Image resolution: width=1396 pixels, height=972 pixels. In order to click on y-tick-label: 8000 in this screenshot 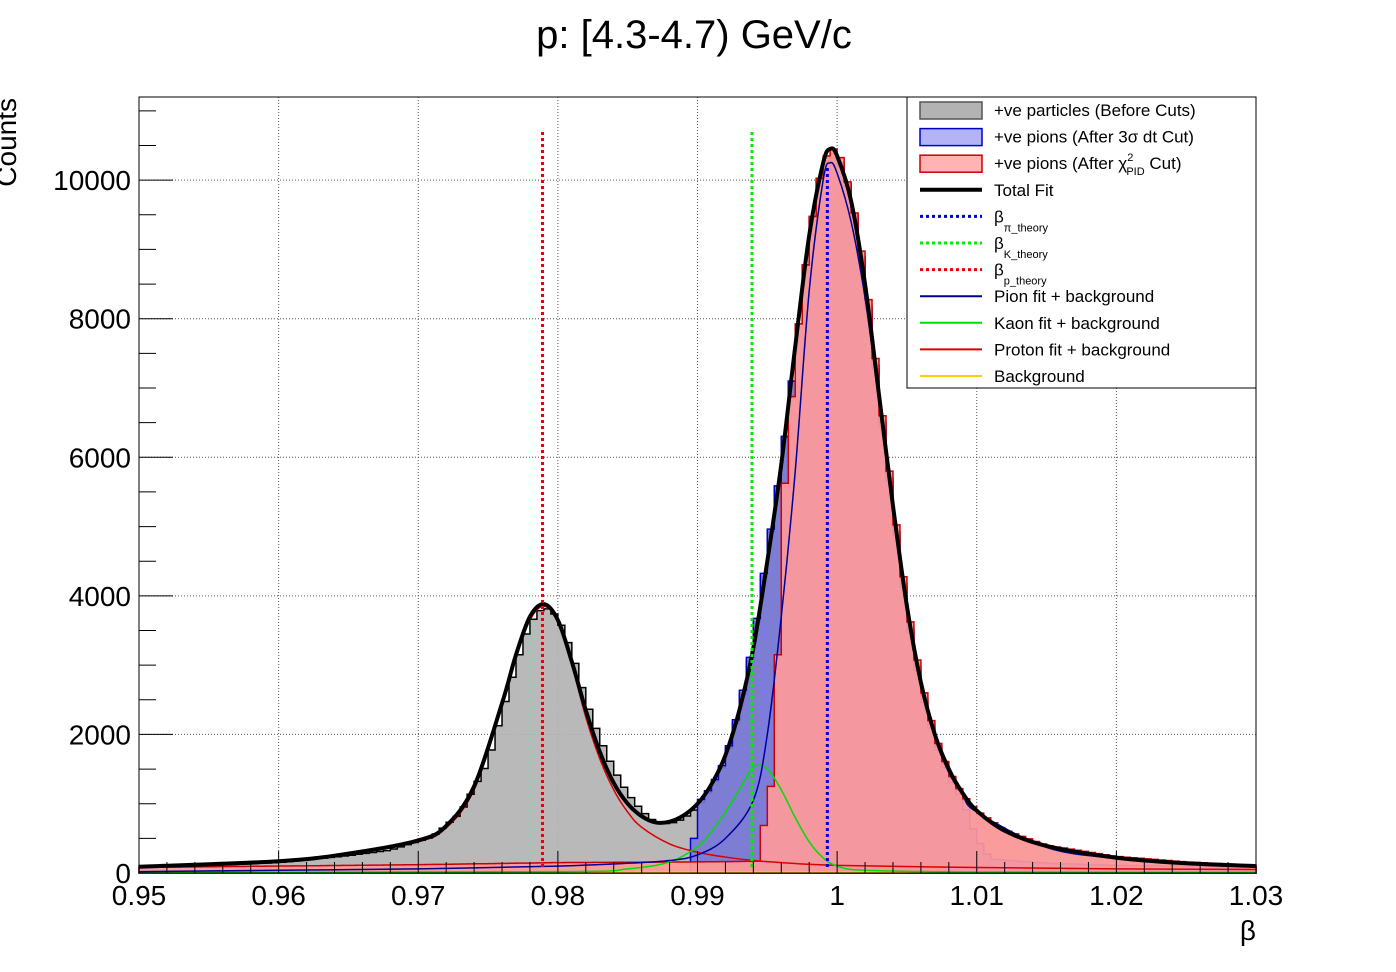, I will do `click(100, 319)`.